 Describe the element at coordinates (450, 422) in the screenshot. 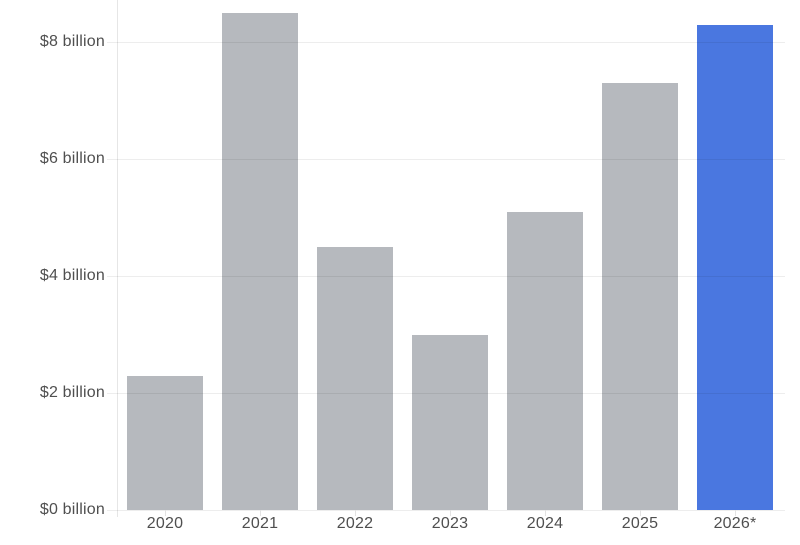

I see `bar-2023` at that location.